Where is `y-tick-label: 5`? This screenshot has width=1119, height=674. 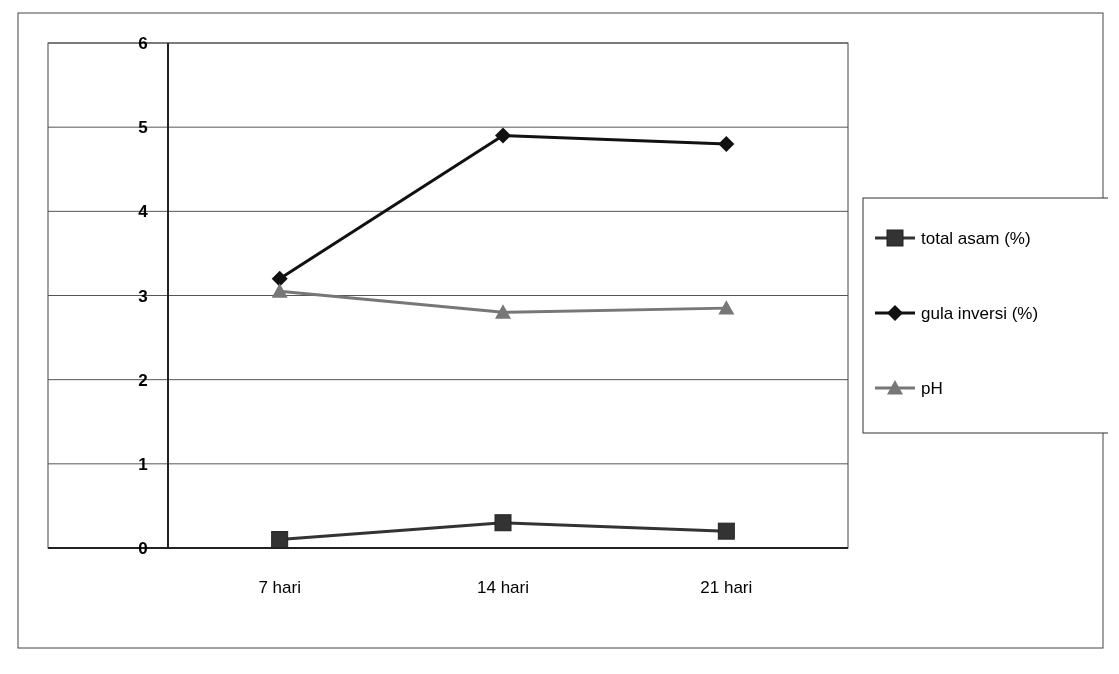 y-tick-label: 5 is located at coordinates (143, 128).